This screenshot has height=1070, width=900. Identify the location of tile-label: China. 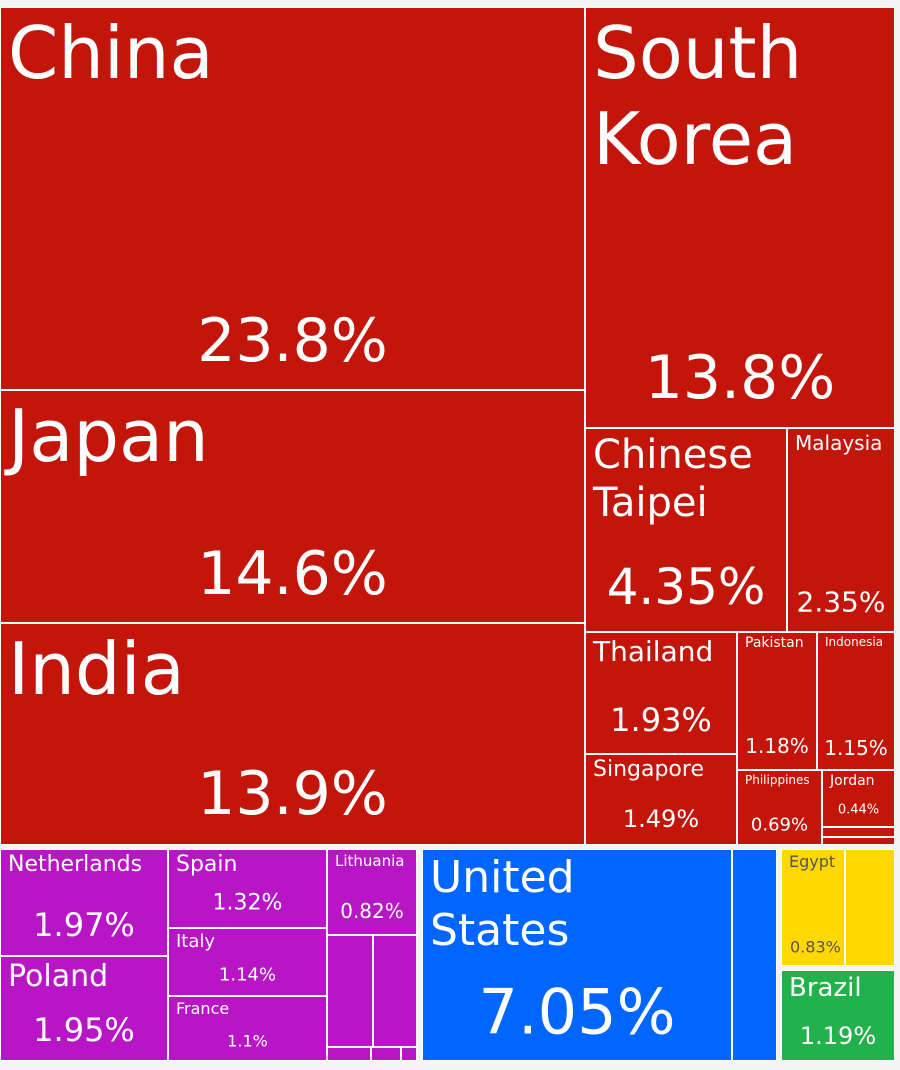
(111, 53).